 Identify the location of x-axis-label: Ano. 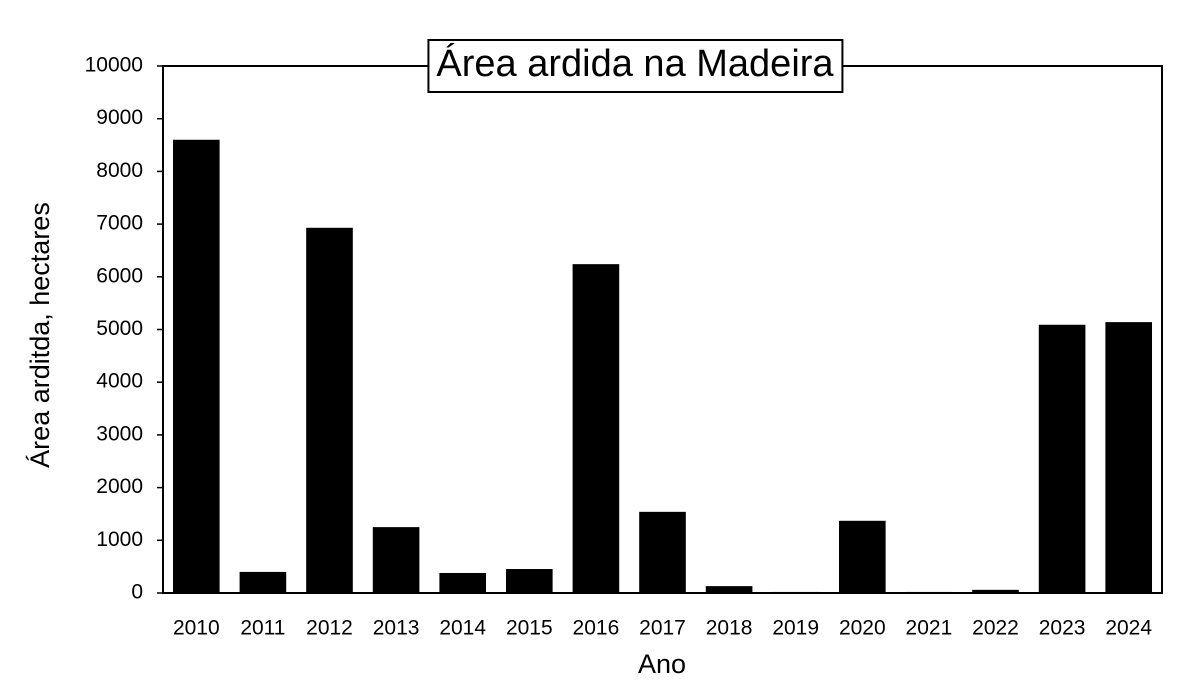
(662, 664).